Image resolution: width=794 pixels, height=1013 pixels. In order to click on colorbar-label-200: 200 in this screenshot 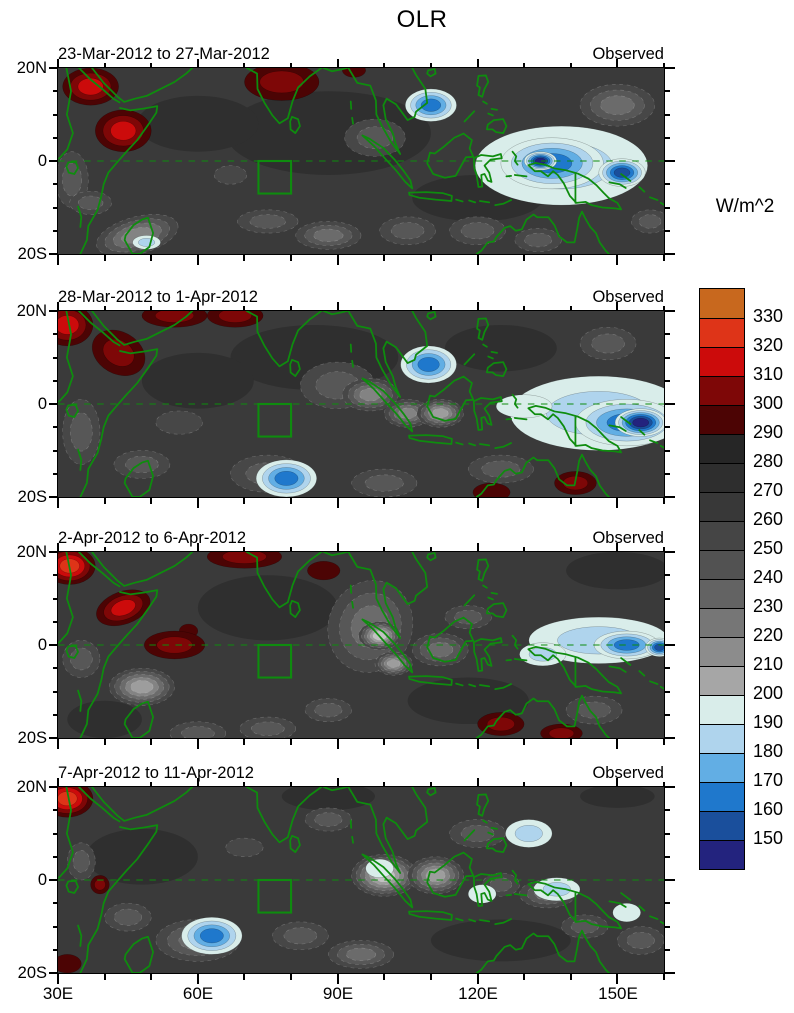, I will do `click(768, 693)`.